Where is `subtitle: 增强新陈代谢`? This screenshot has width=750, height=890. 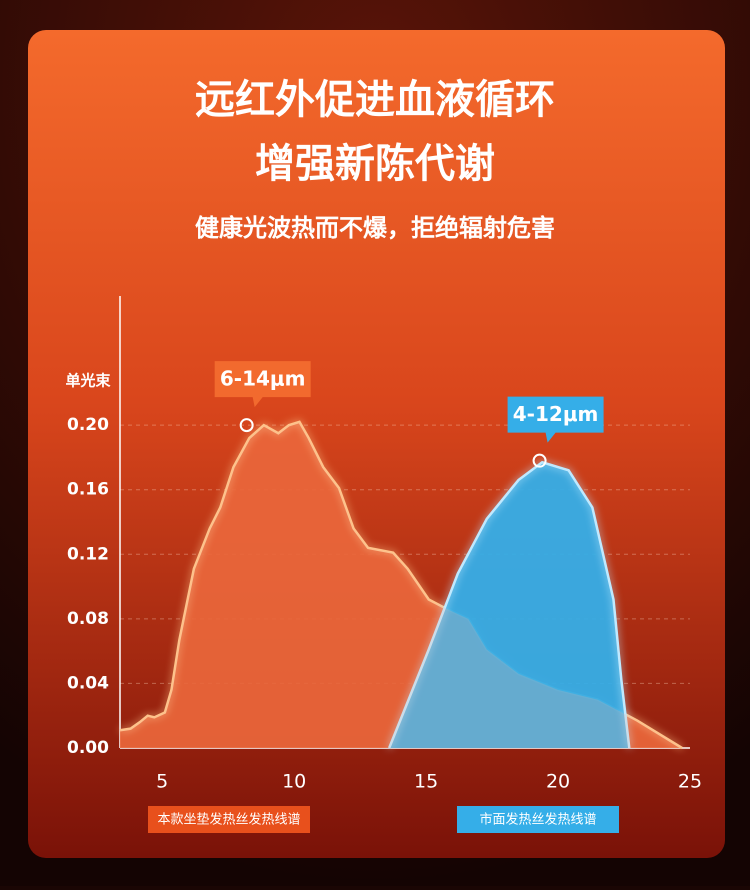
subtitle: 增强新陈代谢 is located at coordinates (375, 164).